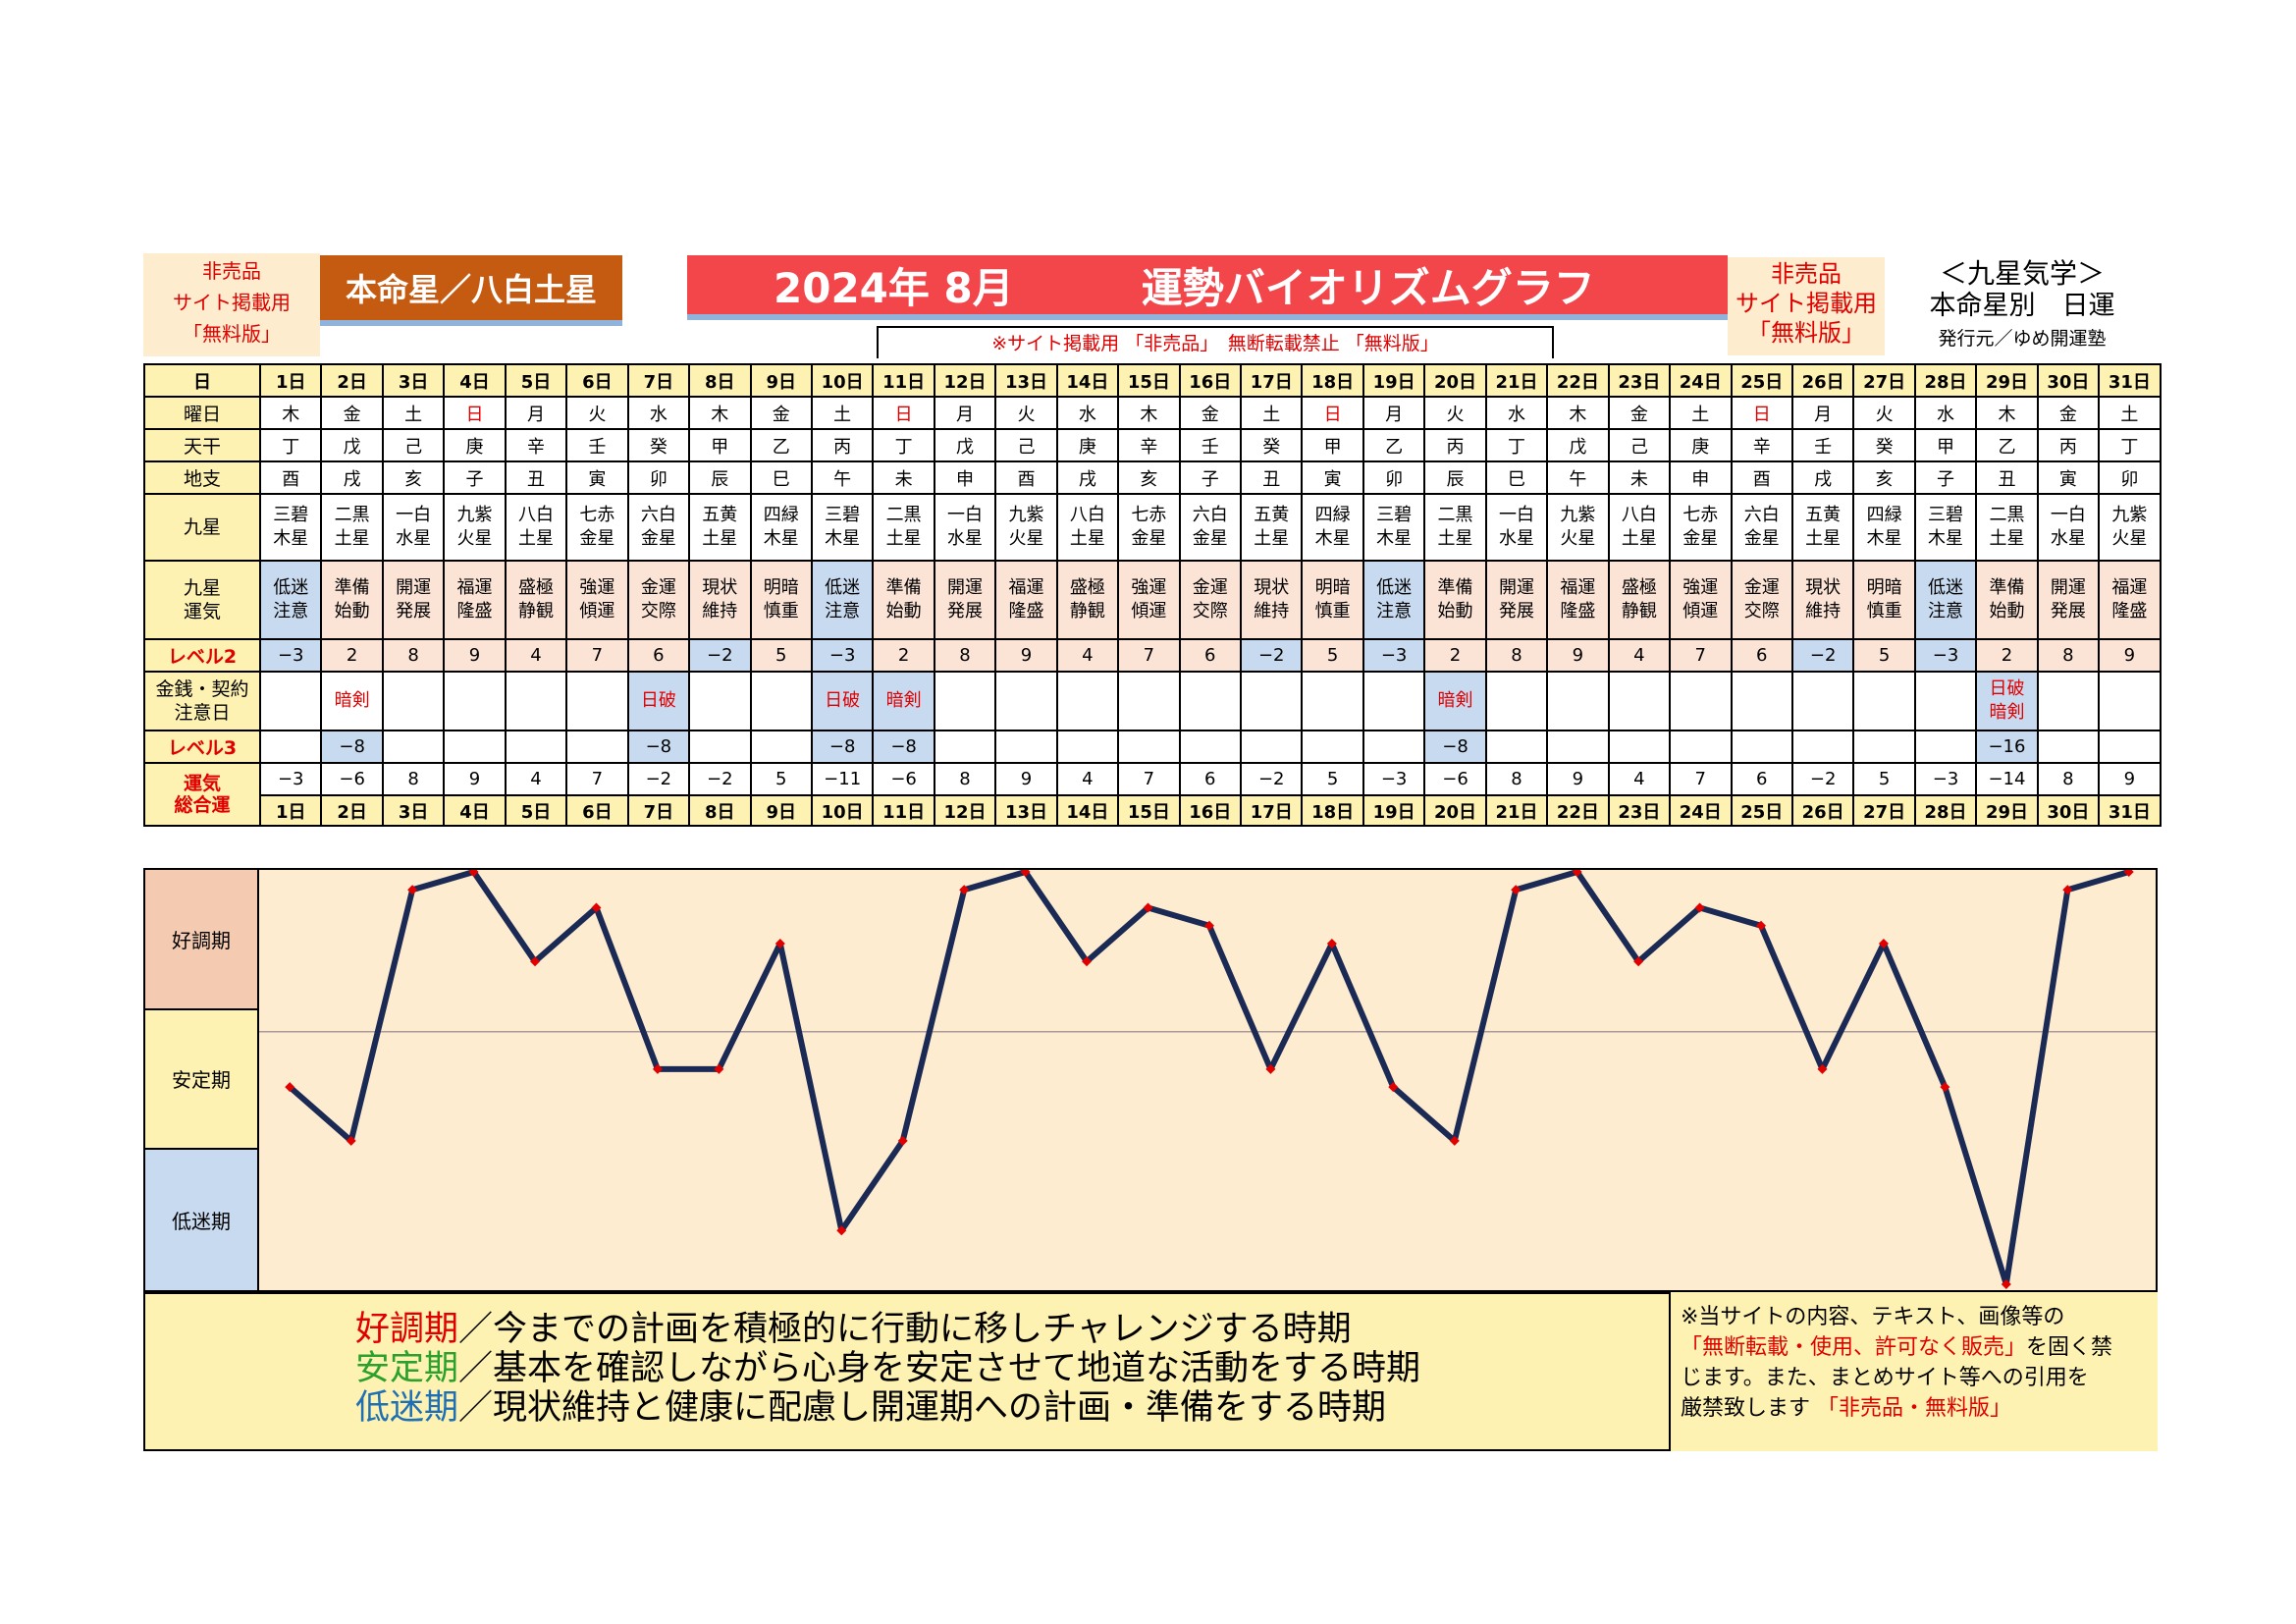 The image size is (2296, 1624). Describe the element at coordinates (1578, 538) in the screenshot. I see `kyusei-line: 火星` at that location.